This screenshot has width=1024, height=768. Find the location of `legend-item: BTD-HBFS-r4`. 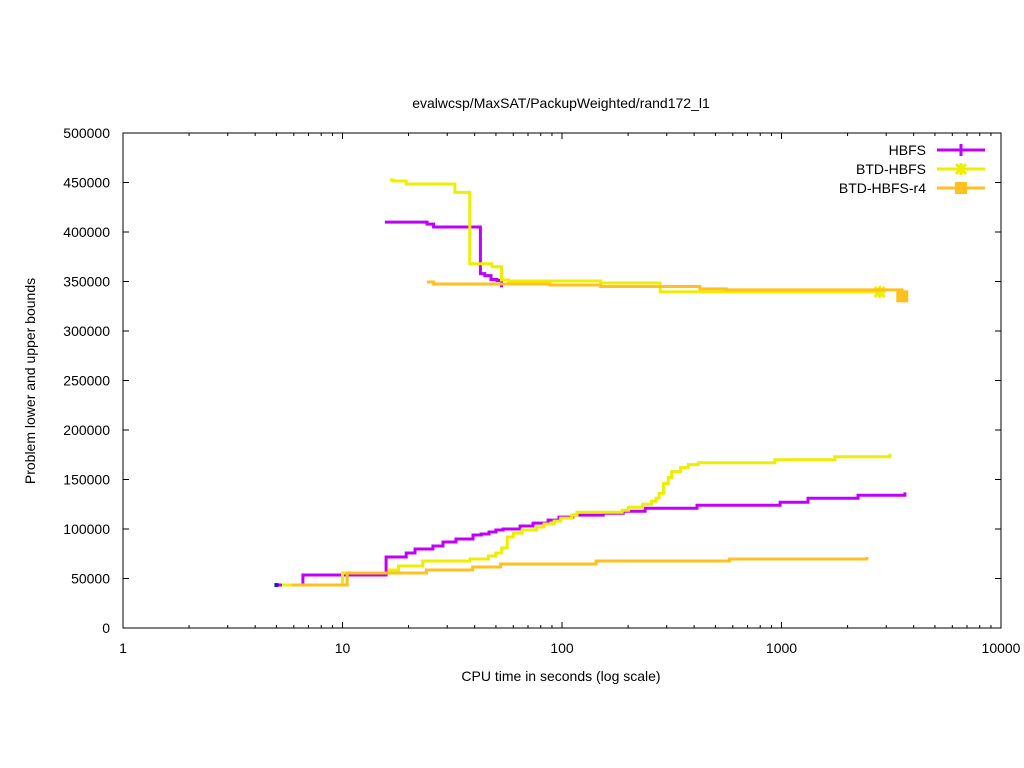

legend-item: BTD-HBFS-r4 is located at coordinates (912, 188).